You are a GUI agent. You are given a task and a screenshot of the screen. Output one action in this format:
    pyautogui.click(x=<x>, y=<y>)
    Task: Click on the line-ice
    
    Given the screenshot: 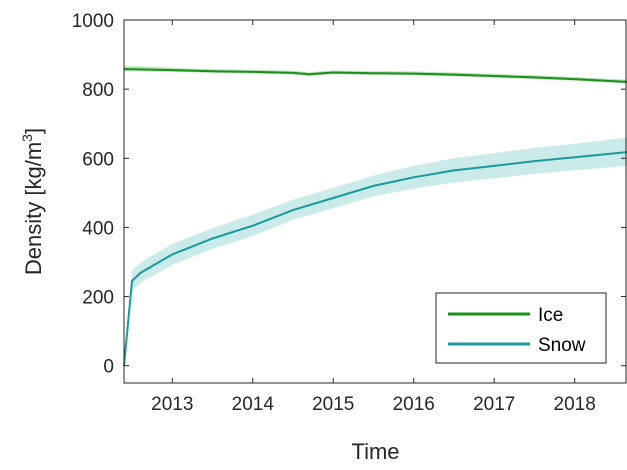 What is the action you would take?
    pyautogui.click(x=375, y=75)
    